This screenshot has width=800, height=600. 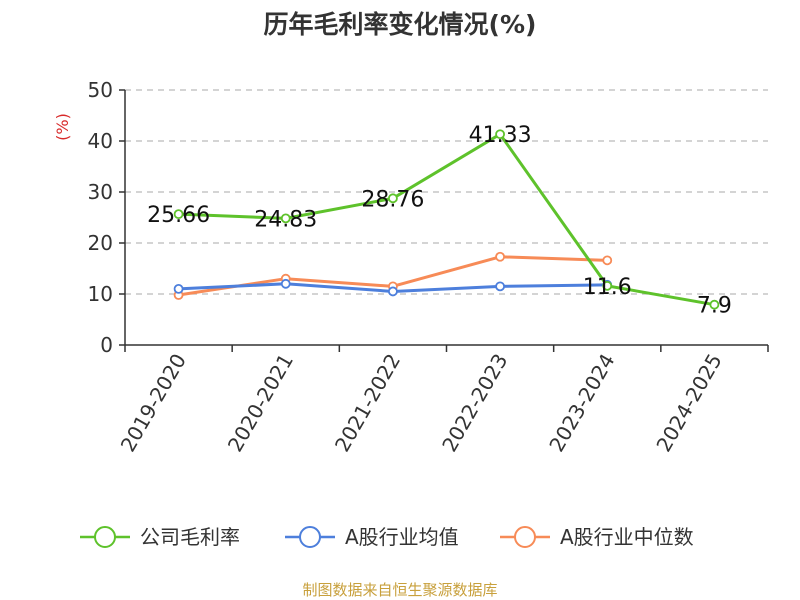 What do you see at coordinates (399, 590) in the screenshot?
I see `source-note: 制图数据来自恒生聚源数据库` at bounding box center [399, 590].